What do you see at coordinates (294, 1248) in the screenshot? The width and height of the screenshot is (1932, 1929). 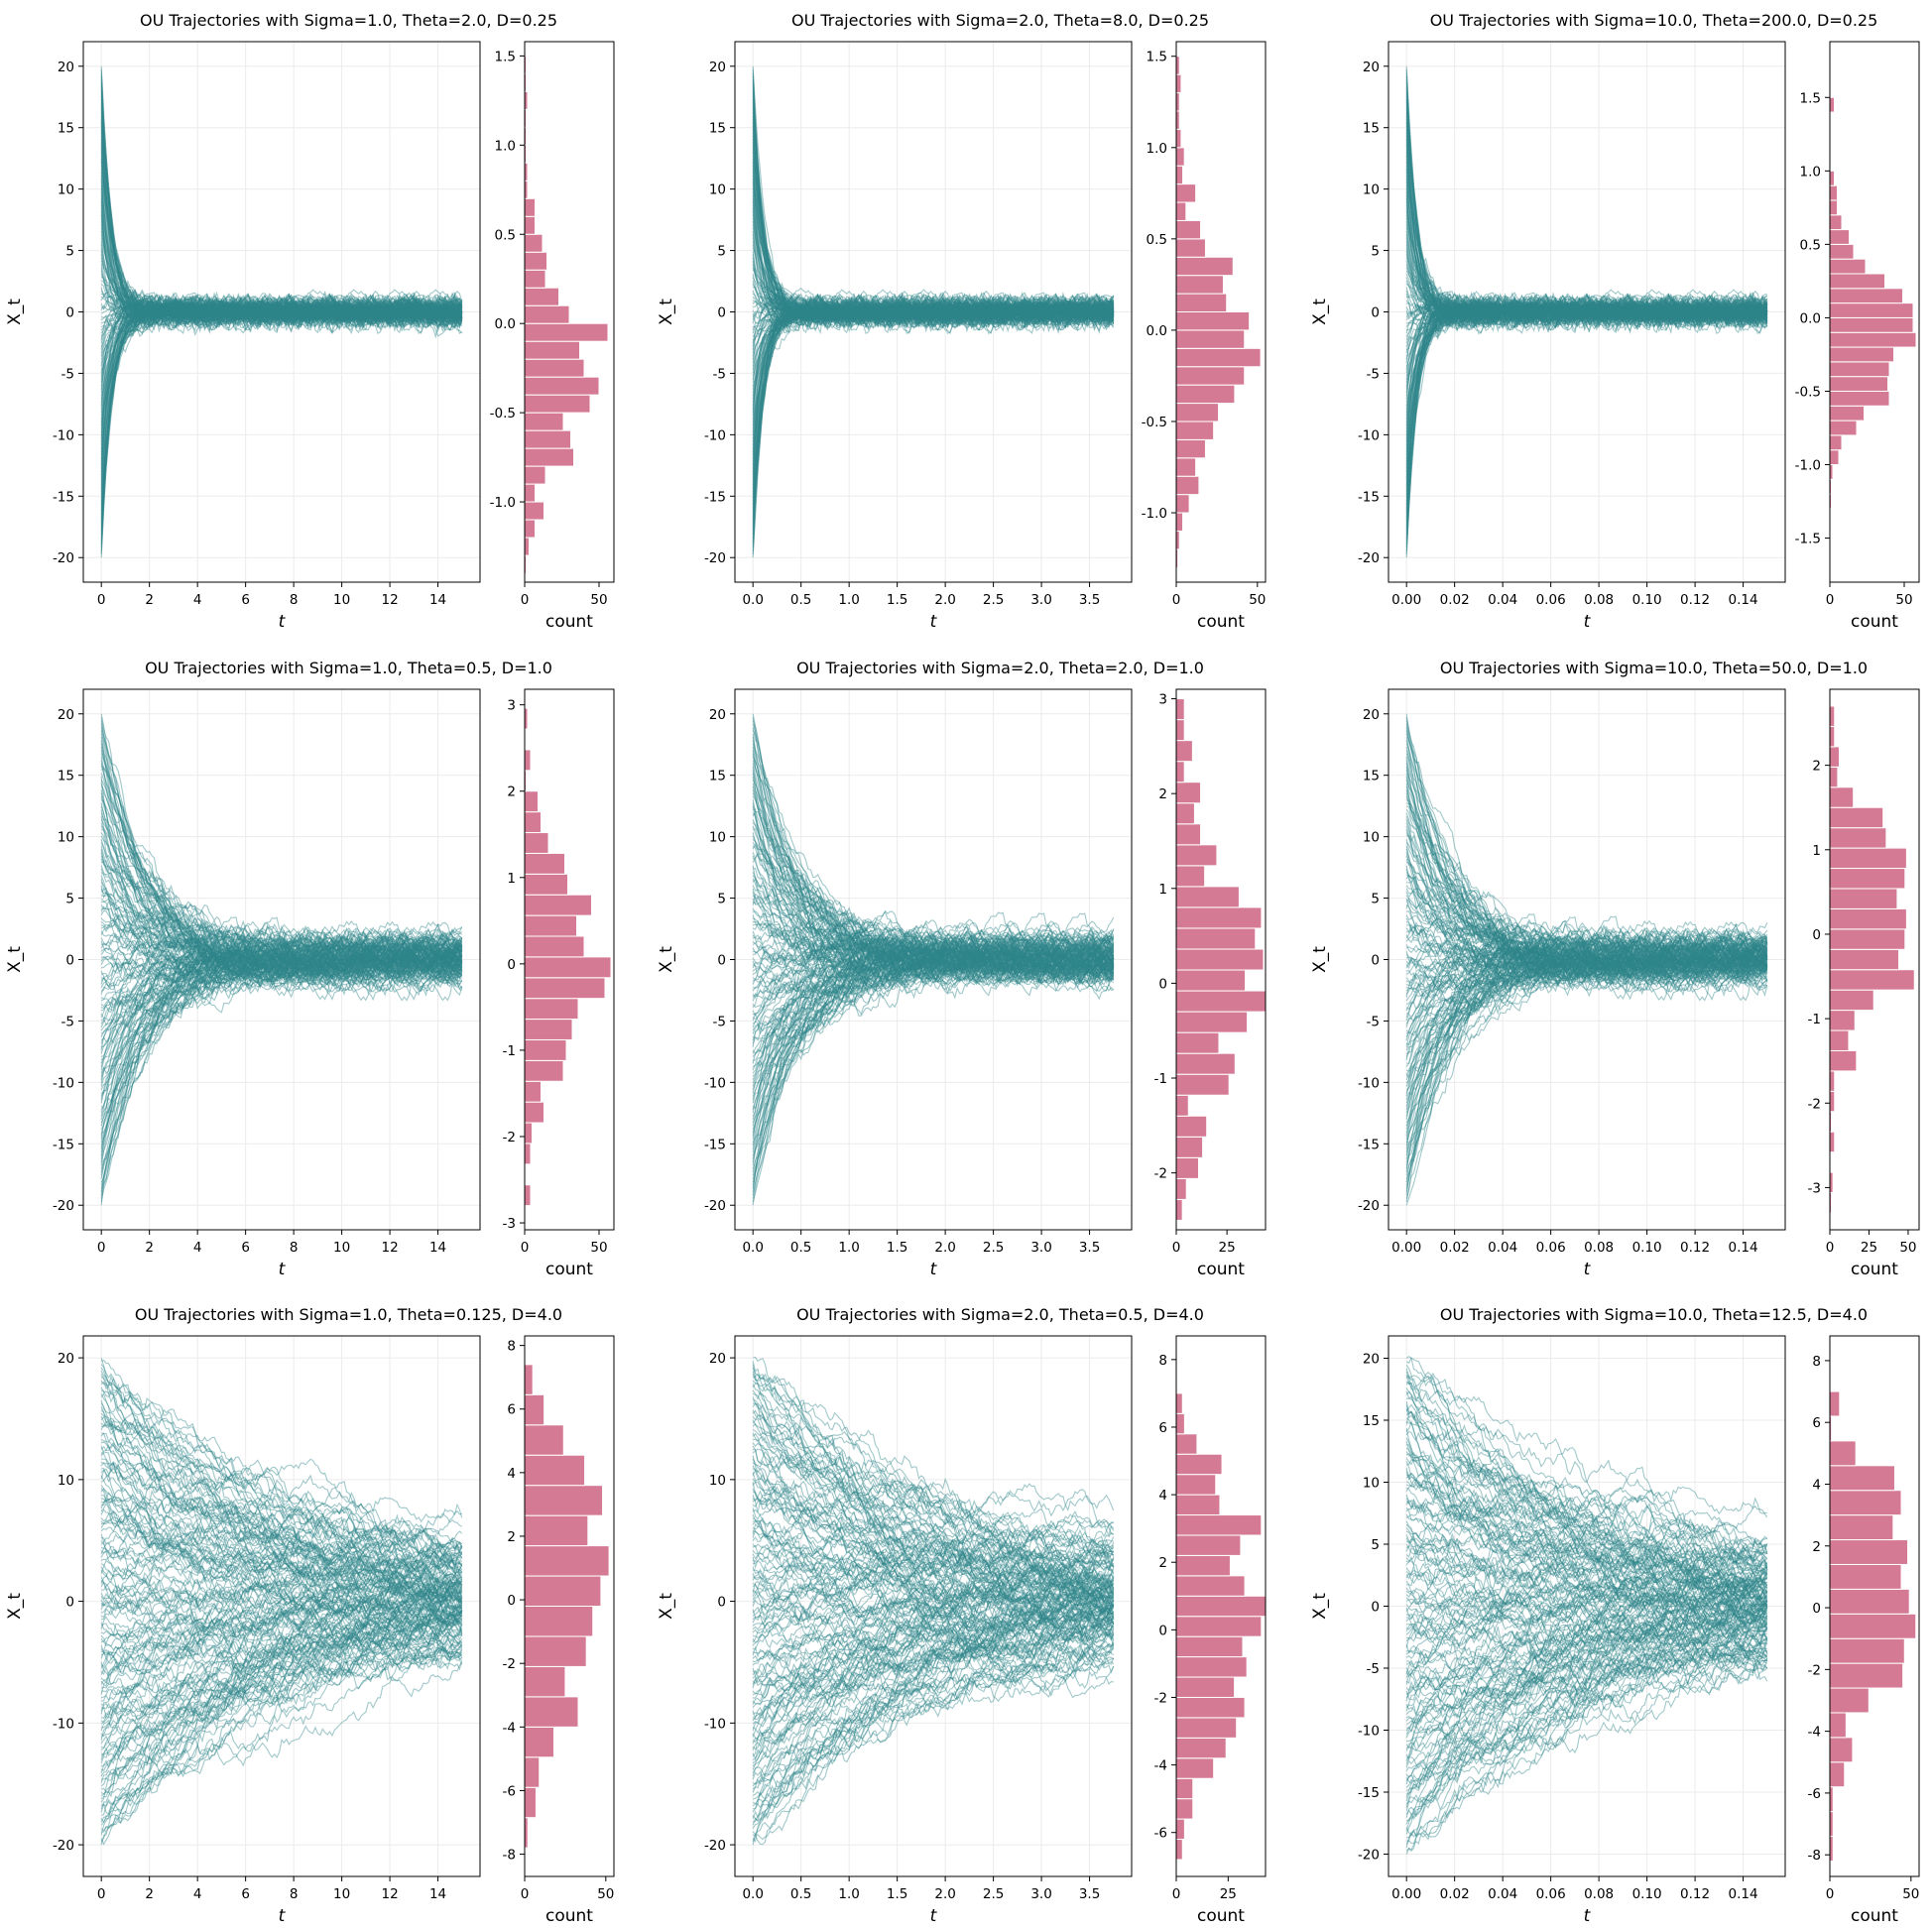 I see `x-tick-label: 8` at bounding box center [294, 1248].